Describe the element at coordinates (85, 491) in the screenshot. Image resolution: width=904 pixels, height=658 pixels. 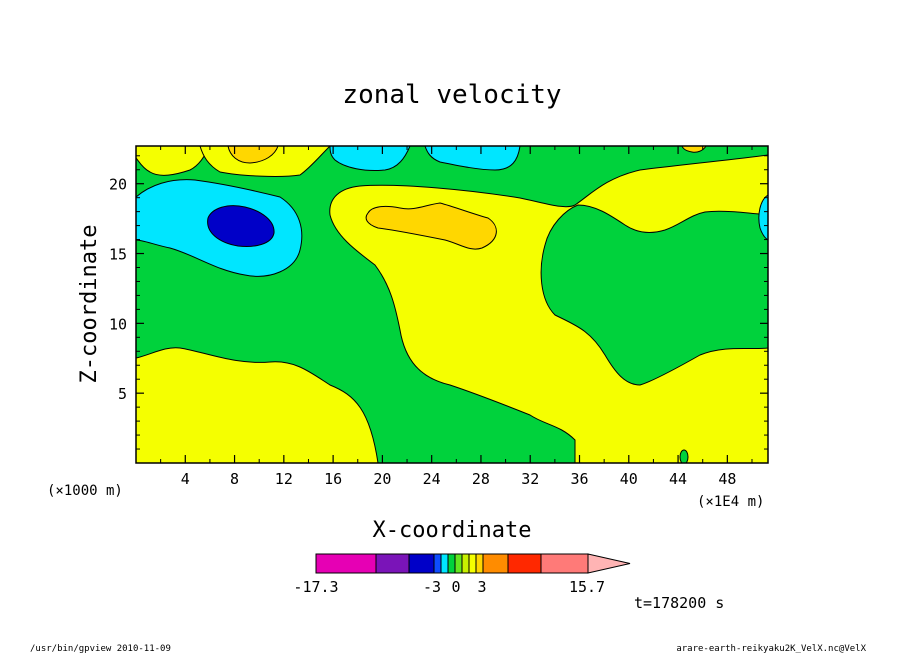
I see `x-unit-left: (×1000 m)` at that location.